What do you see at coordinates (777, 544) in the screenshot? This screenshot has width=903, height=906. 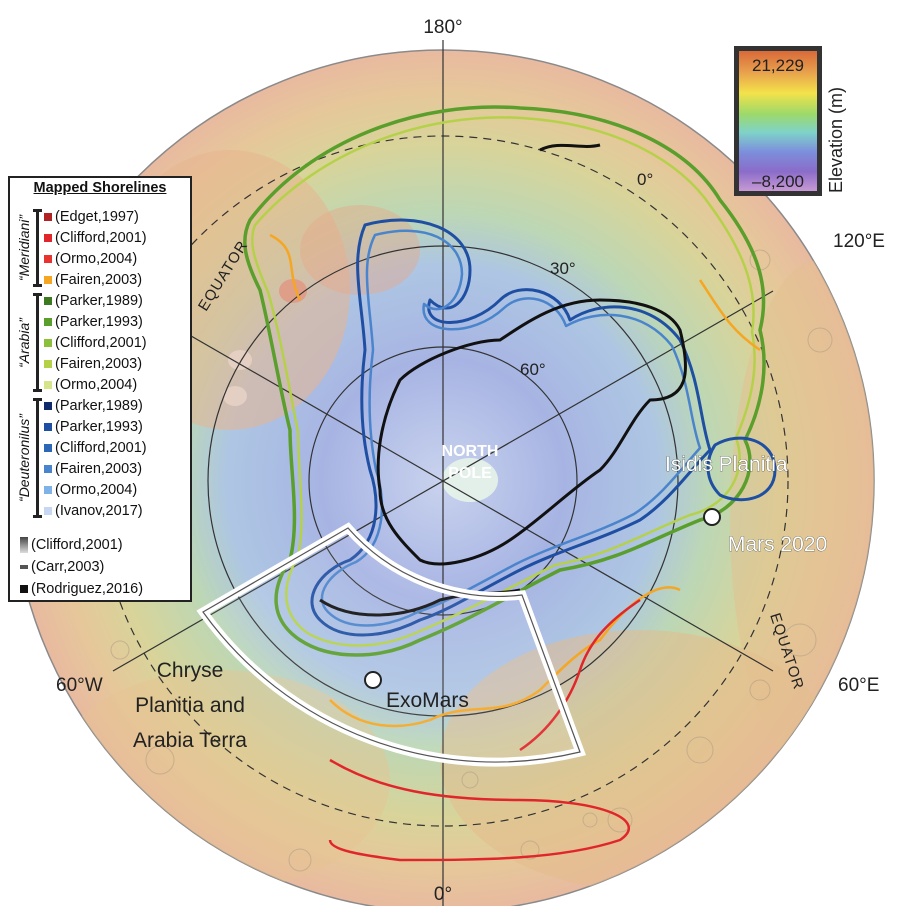 I see `mars2020-label: Mars 2020` at bounding box center [777, 544].